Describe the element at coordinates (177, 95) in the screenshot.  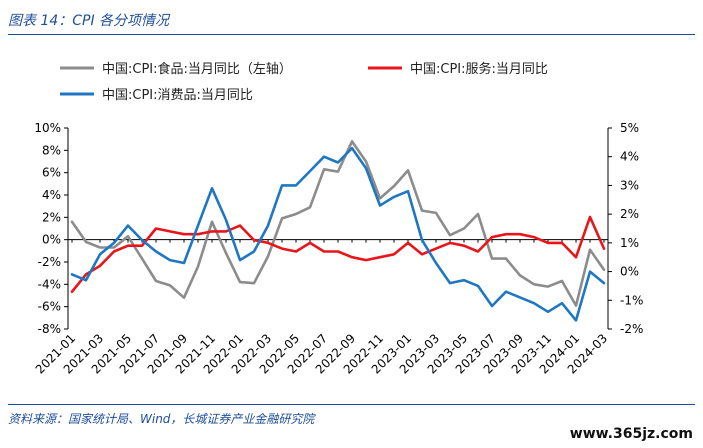
I see `legend-label-3: 中国:CPI:消费品:当月同比` at that location.